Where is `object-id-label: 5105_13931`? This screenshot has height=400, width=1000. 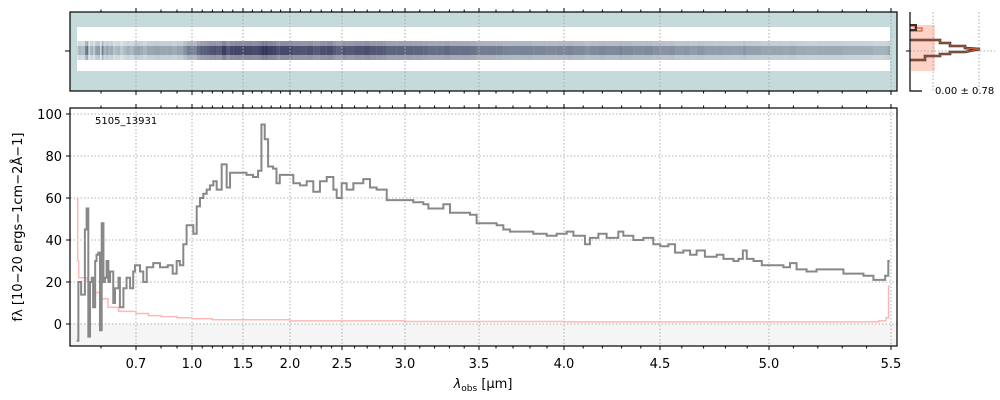
object-id-label: 5105_13931 is located at coordinates (126, 121).